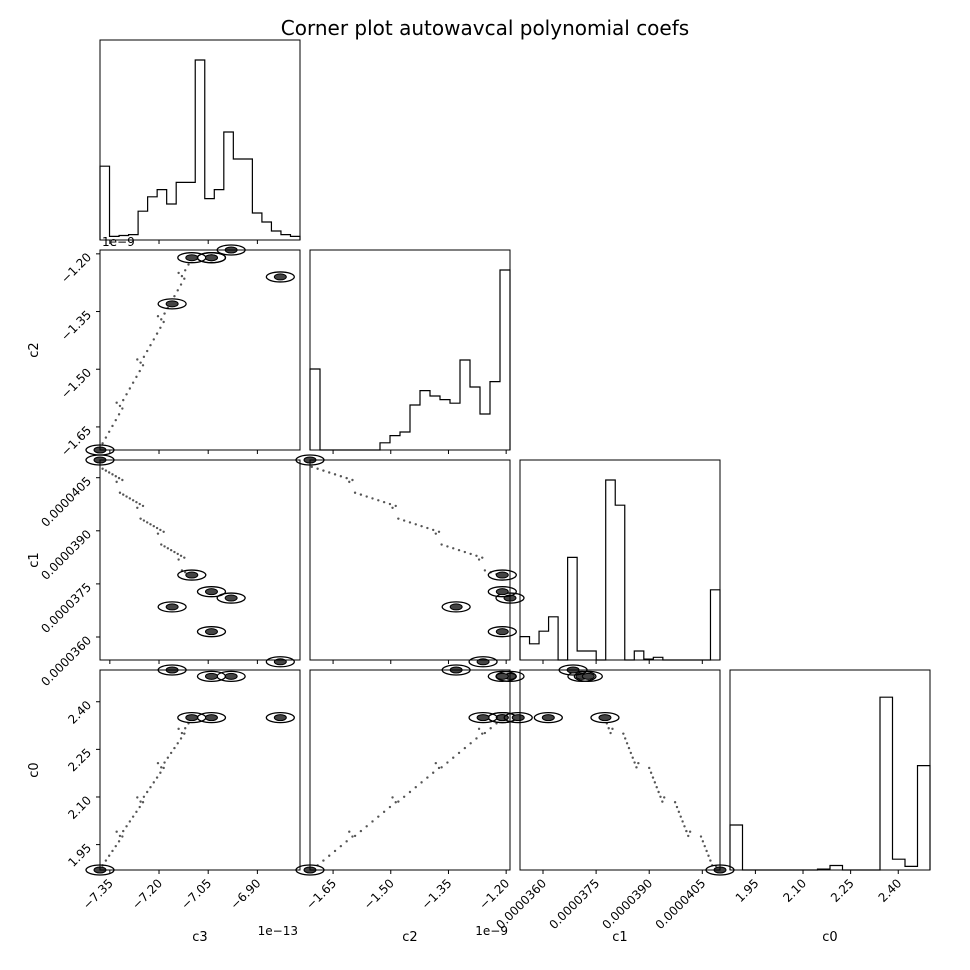 This screenshot has width=970, height=970. Describe the element at coordinates (619, 937) in the screenshot. I see `x-axis-label-c1: c1` at that location.